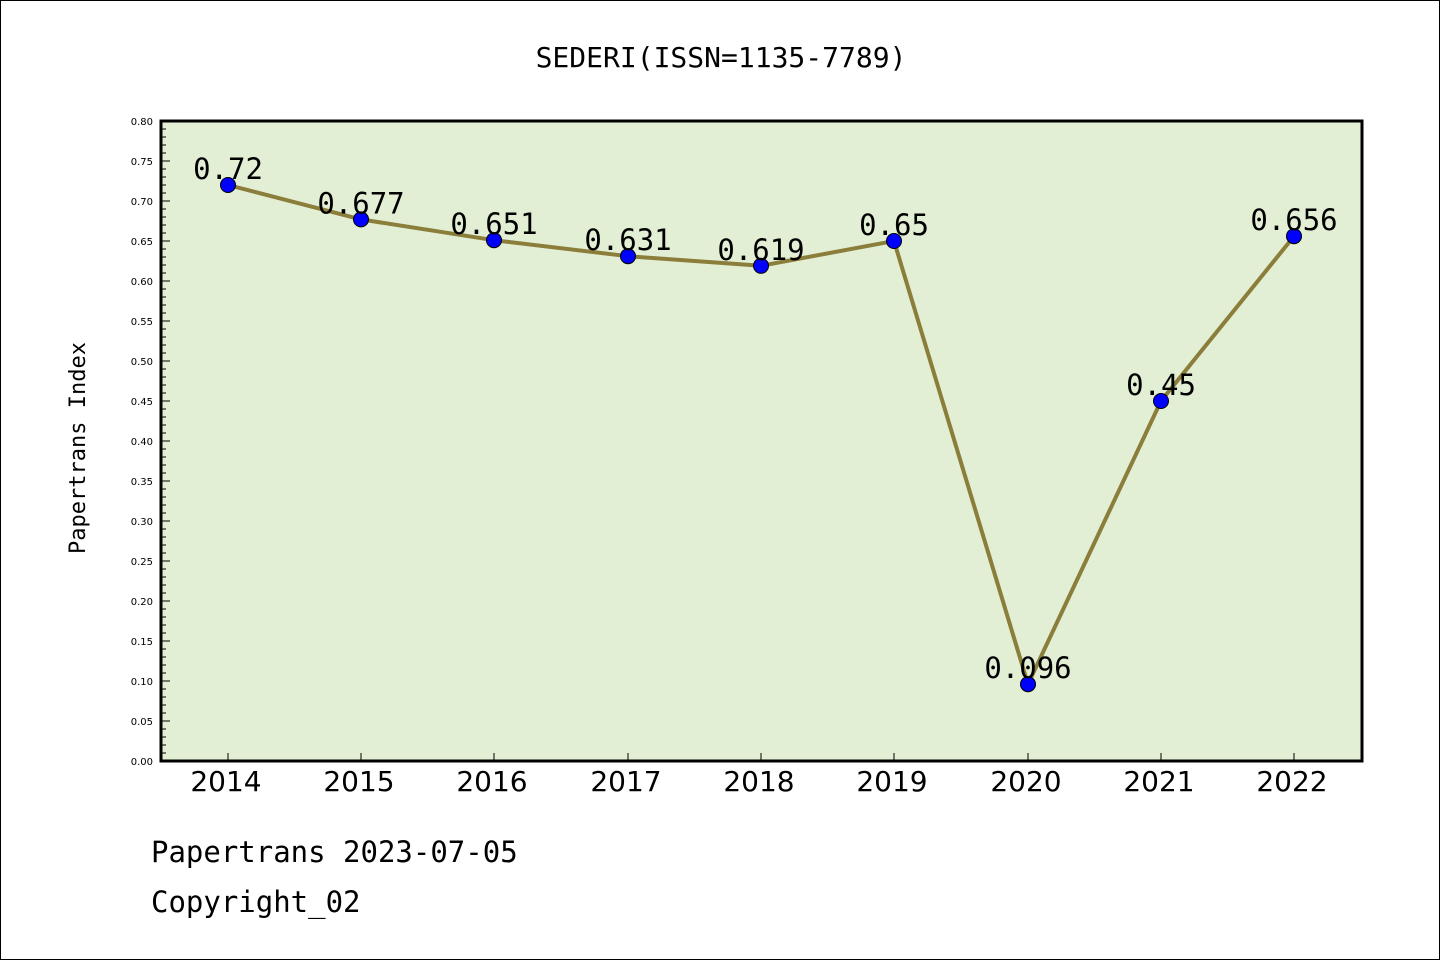 Image resolution: width=1440 pixels, height=961 pixels. What do you see at coordinates (142, 762) in the screenshot?
I see `y-tick-label: 0.00` at bounding box center [142, 762].